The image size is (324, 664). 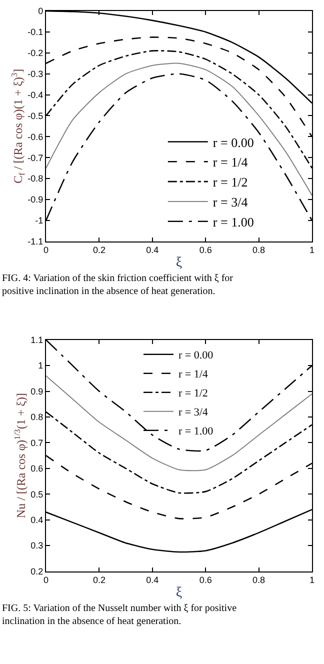 What do you see at coordinates (41, 11) in the screenshot?
I see `y-tick-label: 0` at bounding box center [41, 11].